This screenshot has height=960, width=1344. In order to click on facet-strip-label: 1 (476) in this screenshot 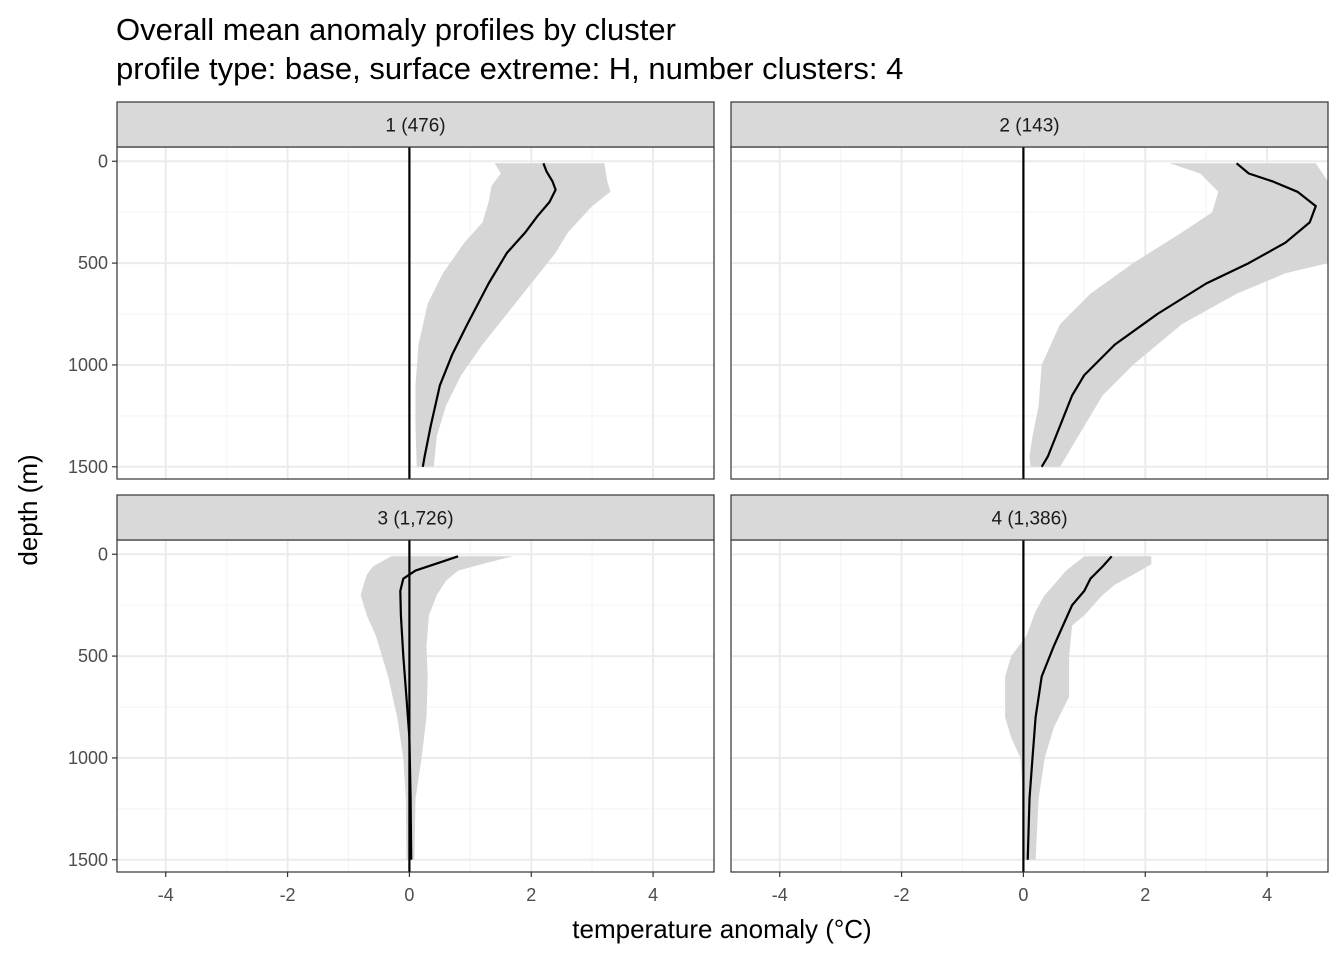, I will do `click(415, 126)`.